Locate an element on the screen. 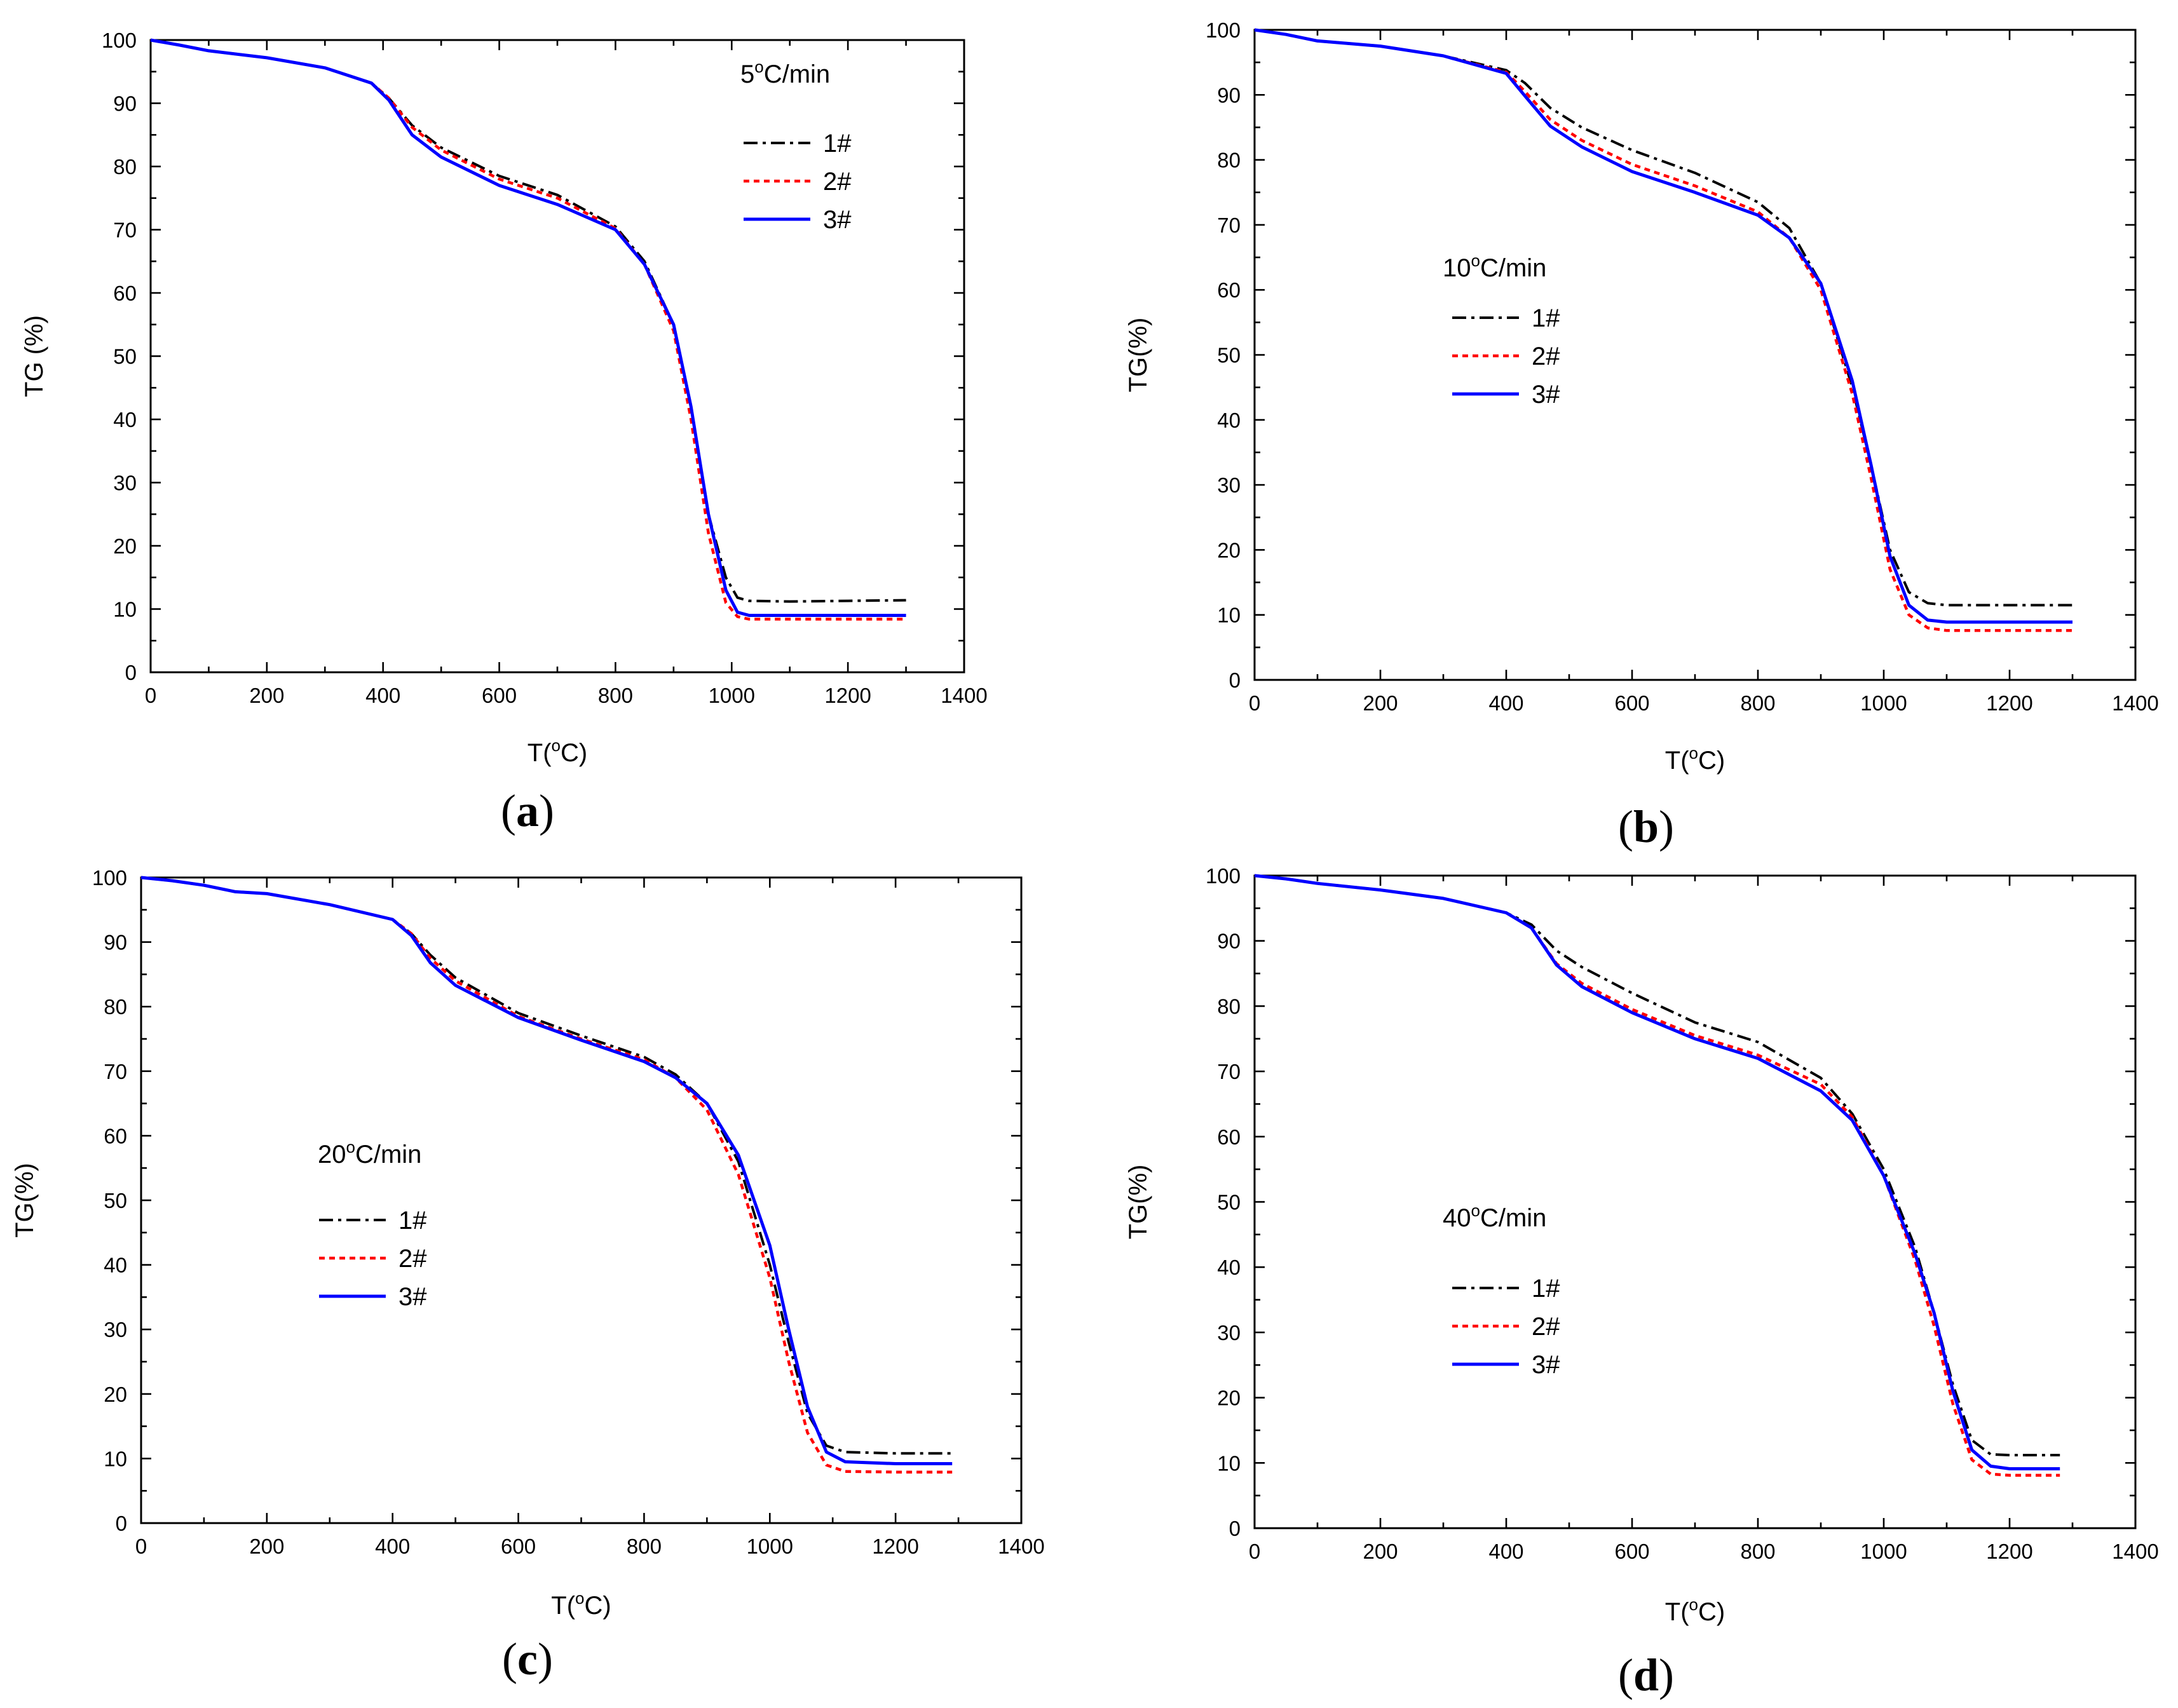 The width and height of the screenshot is (2178, 1708). panel-label: (d) is located at coordinates (1646, 1675).